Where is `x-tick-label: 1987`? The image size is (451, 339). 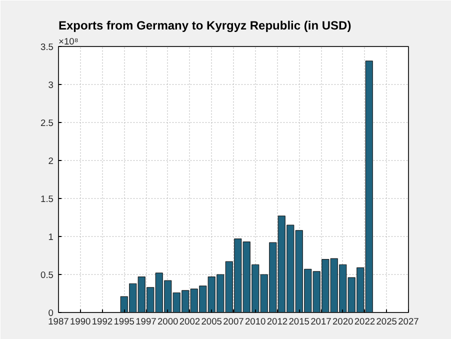 x-tick-label: 1987 is located at coordinates (58, 321).